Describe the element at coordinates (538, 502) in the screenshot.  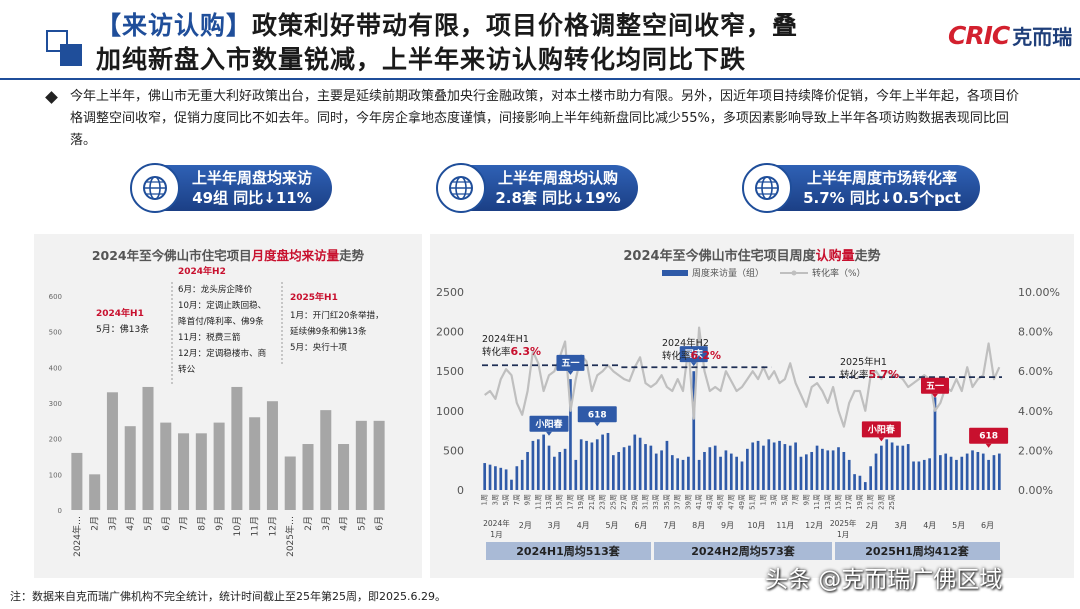
I see `right-week-label: 11周` at that location.